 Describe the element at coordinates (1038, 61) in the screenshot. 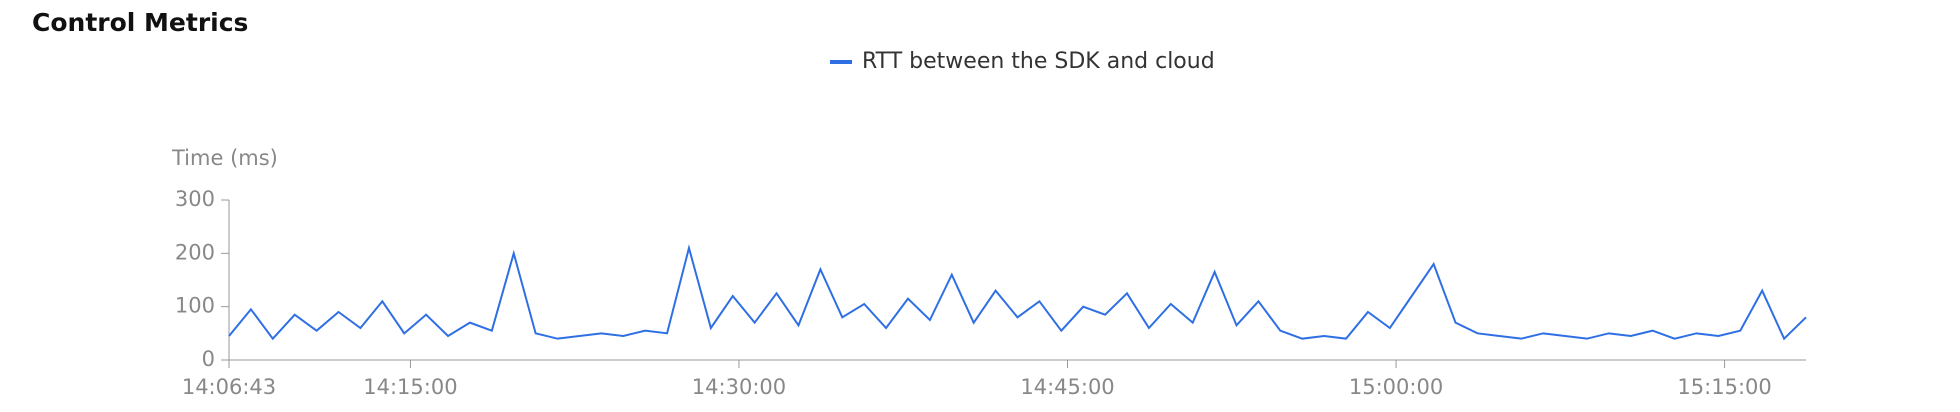

I see `legend-label: RTT between the SDK and cloud` at that location.